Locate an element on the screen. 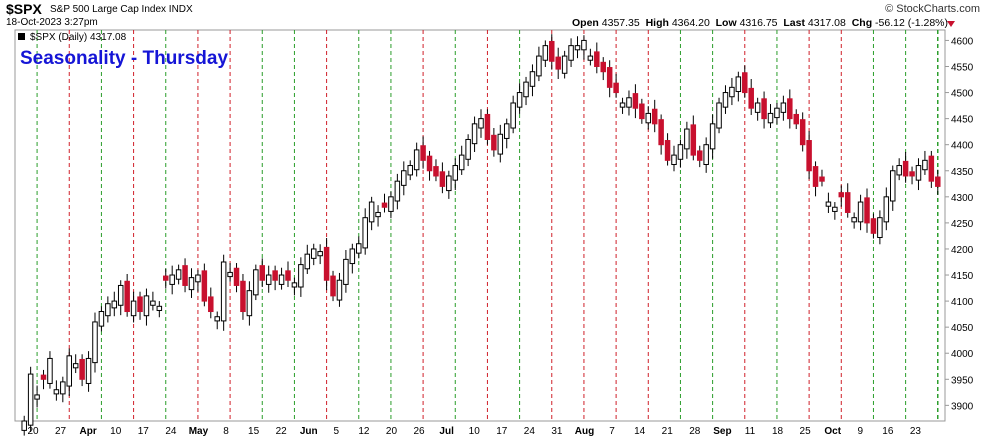 The image size is (990, 438). x-tick-label: May is located at coordinates (199, 431).